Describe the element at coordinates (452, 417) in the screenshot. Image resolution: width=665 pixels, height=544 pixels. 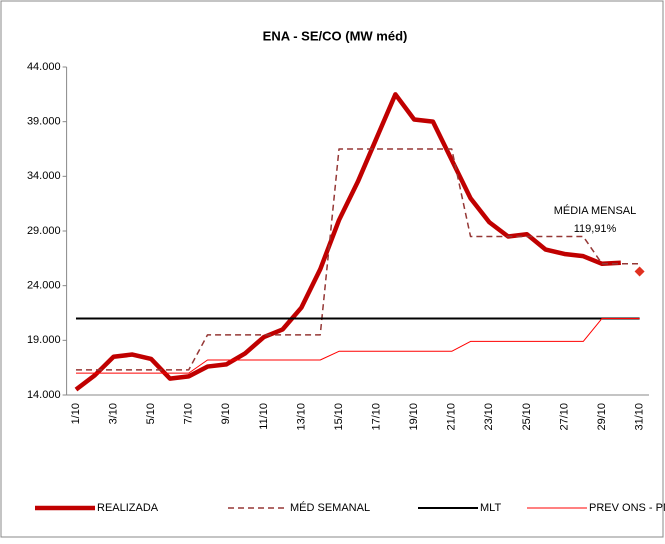
I see `x-tick-label: 21/10` at that location.